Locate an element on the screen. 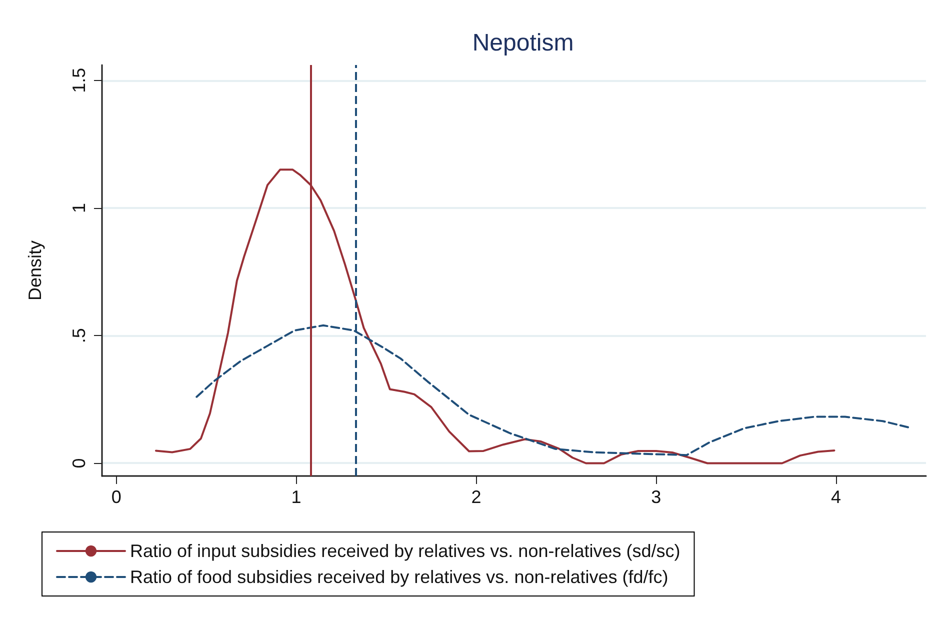 The width and height of the screenshot is (940, 620). x-tick-label: 2 is located at coordinates (476, 497).